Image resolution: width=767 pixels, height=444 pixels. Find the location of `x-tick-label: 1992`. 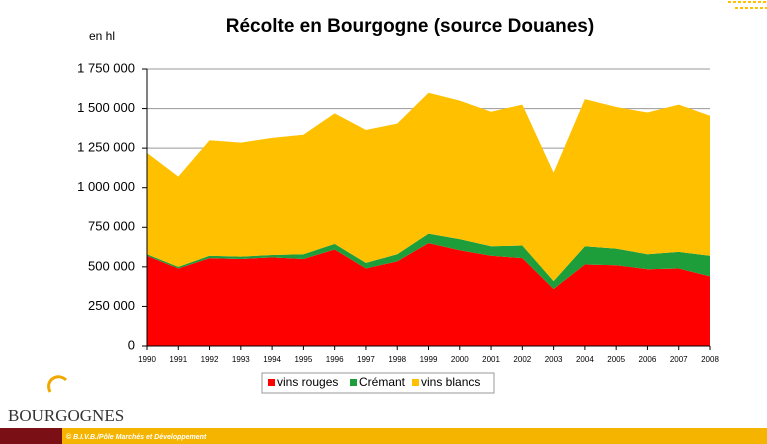

x-tick-label: 1992 is located at coordinates (210, 359).